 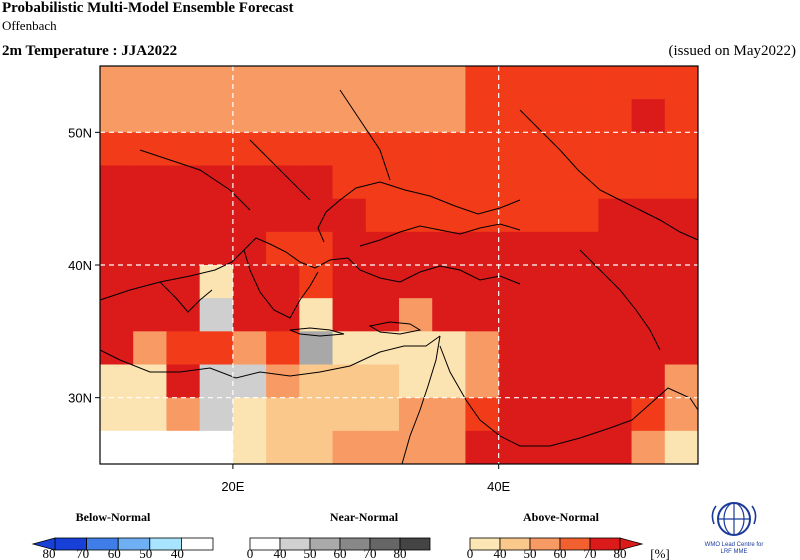 I want to click on legend-tick-label: 60, so click(x=340, y=553).